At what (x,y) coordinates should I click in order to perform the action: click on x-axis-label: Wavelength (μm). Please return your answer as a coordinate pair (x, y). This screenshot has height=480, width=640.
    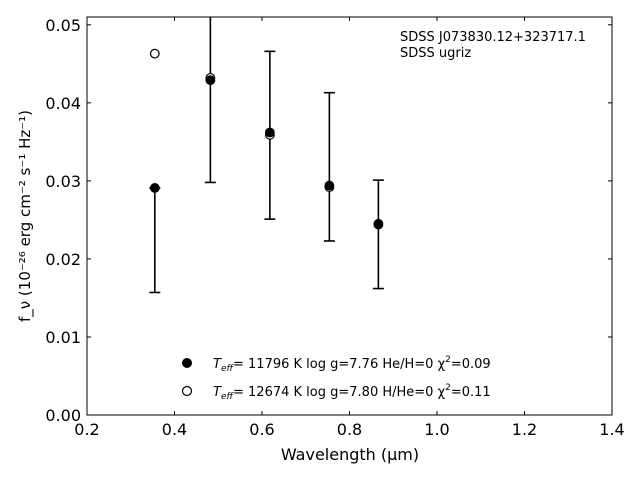
    Looking at the image, I should click on (350, 454).